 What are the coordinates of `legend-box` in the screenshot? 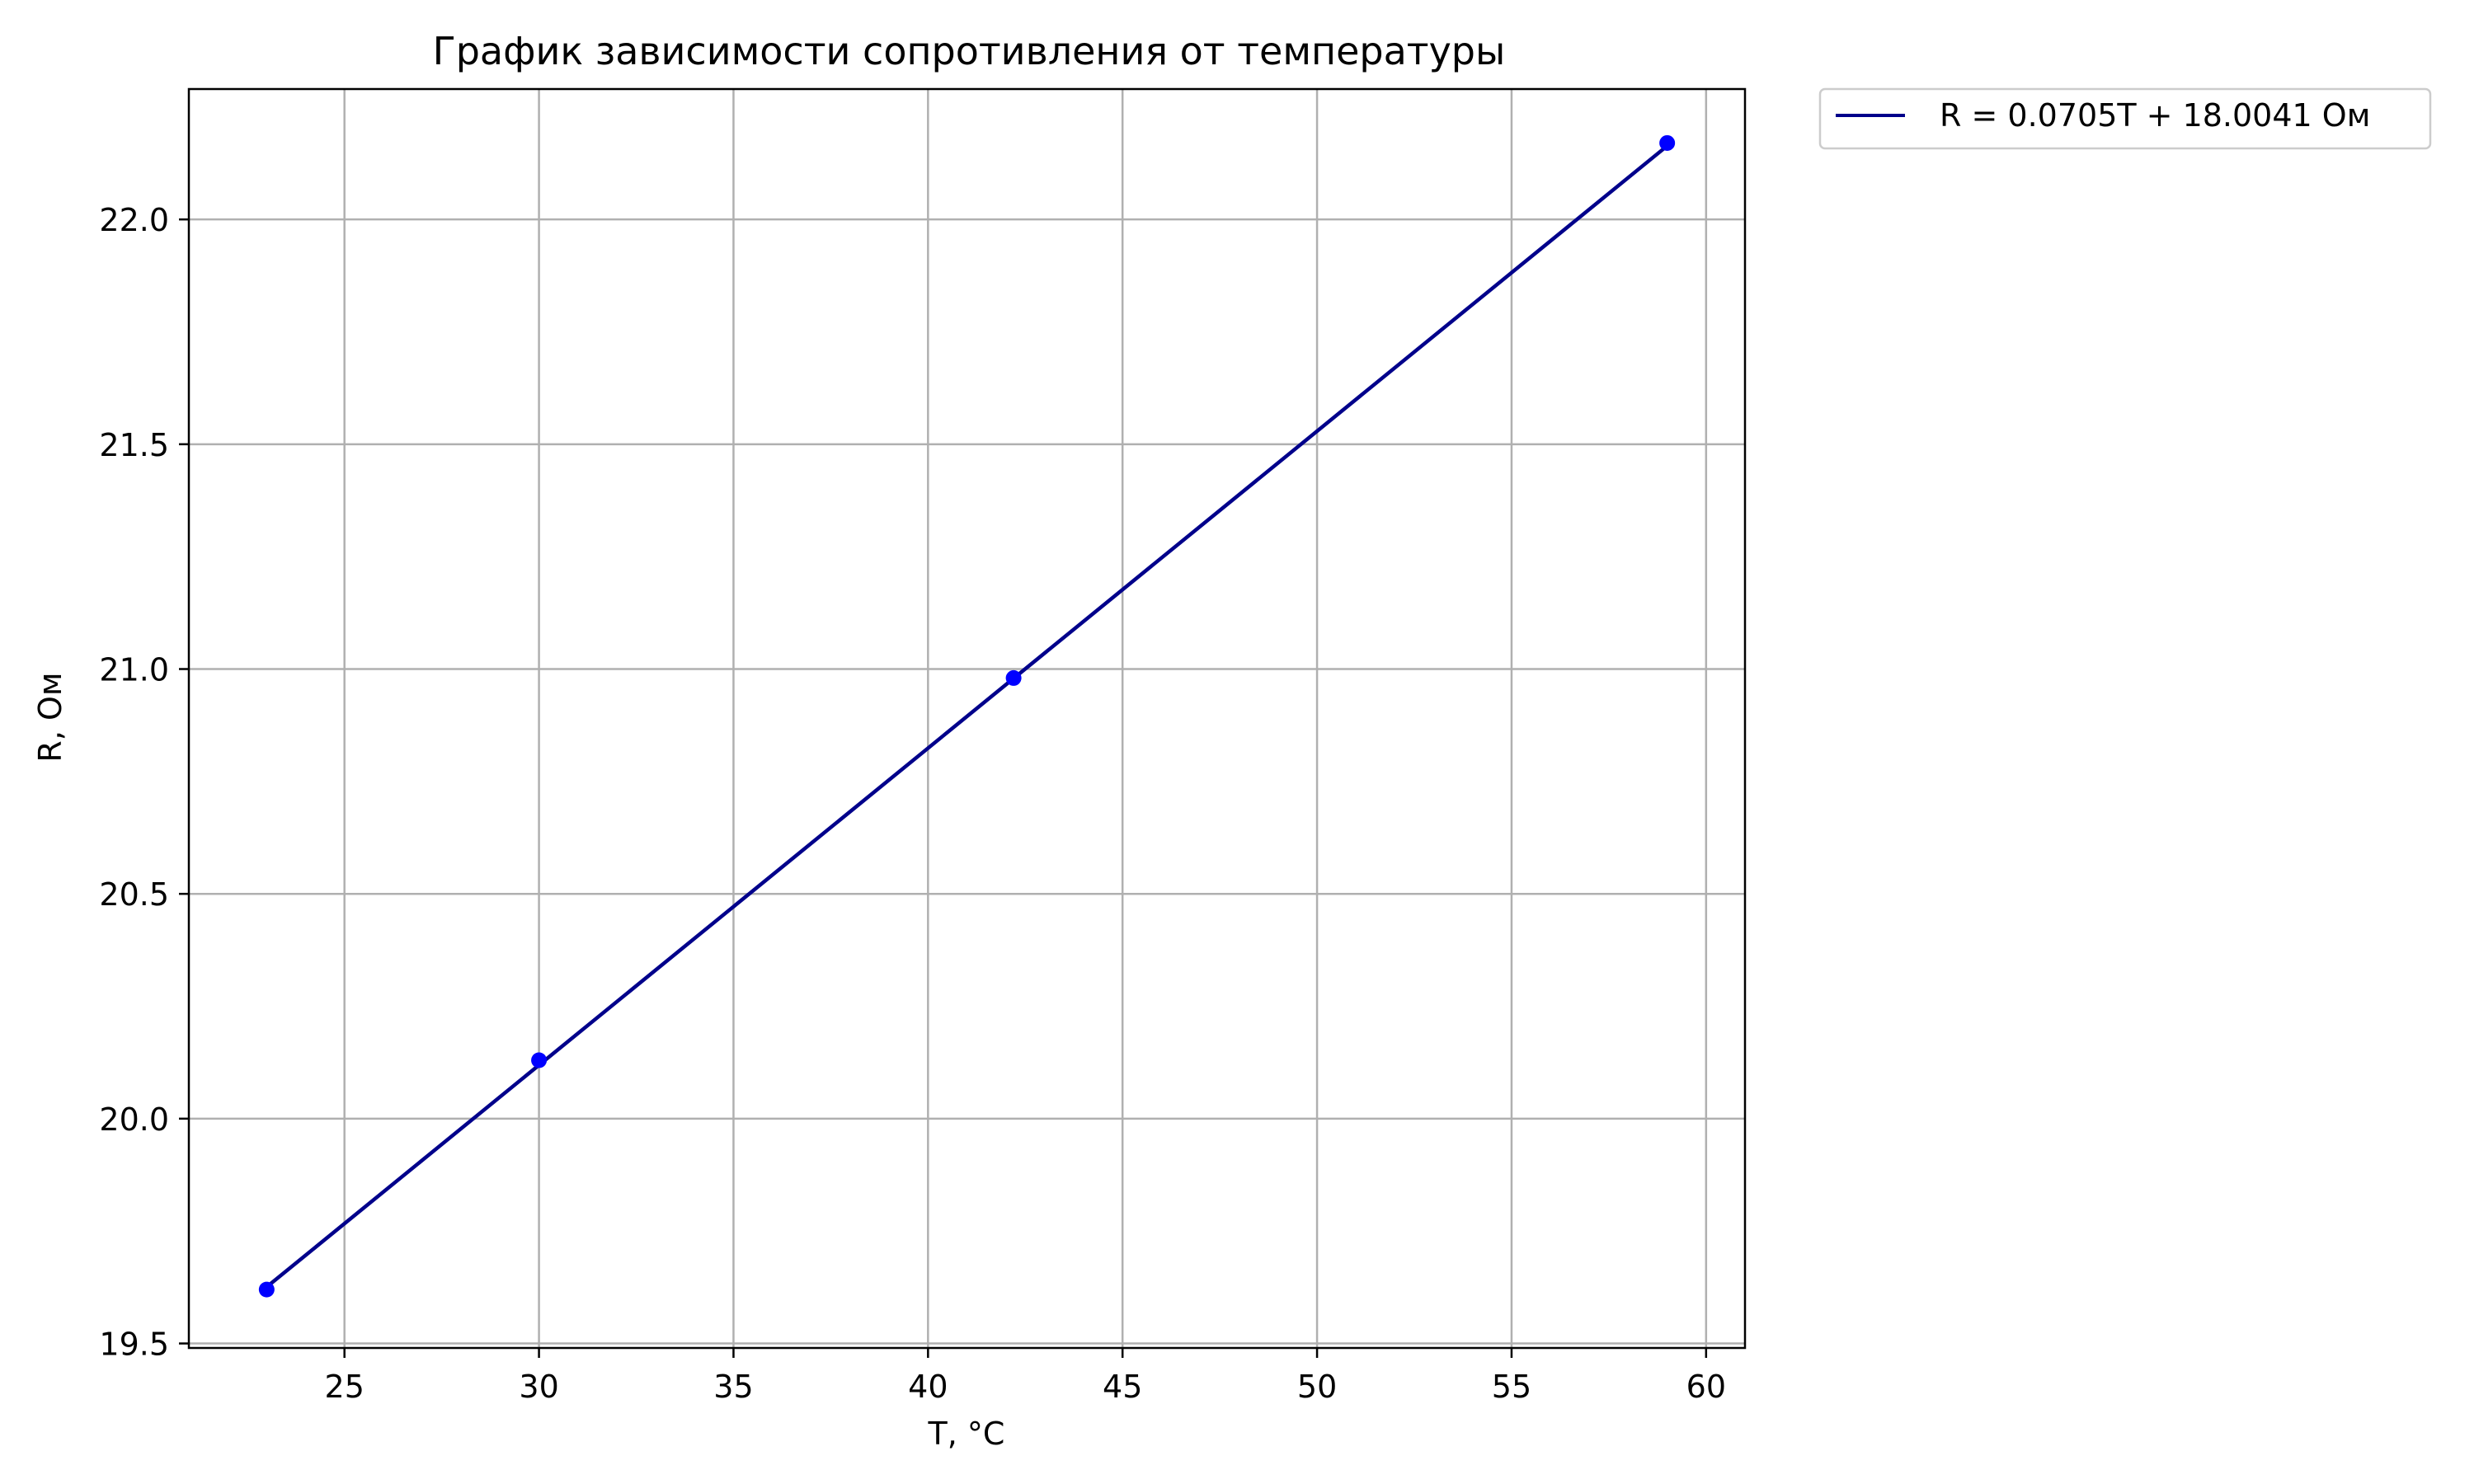 It's located at (2125, 119).